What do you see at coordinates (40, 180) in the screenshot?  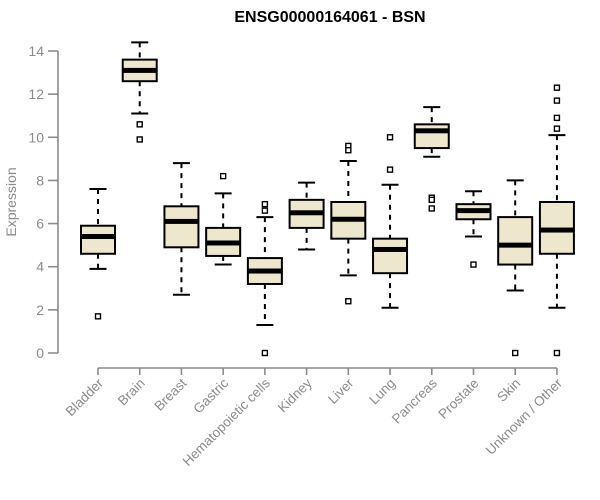 I see `y-tick-label: 8` at bounding box center [40, 180].